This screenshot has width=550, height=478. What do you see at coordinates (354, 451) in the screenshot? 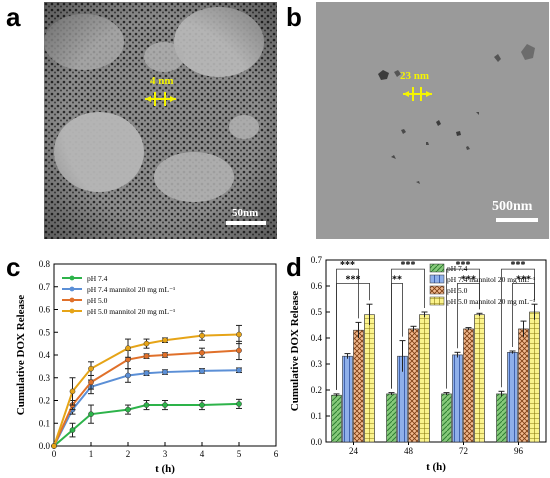
I see `x-tick-label: 24` at bounding box center [354, 451].